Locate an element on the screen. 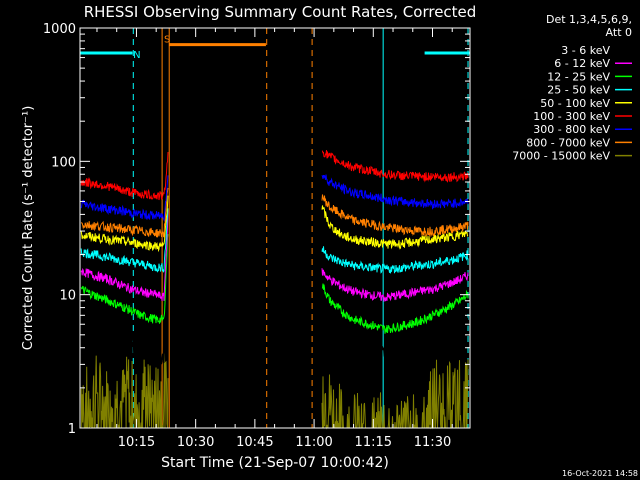  legend-label-25-50-kev: 25 - 50 keV is located at coordinates (578, 90).